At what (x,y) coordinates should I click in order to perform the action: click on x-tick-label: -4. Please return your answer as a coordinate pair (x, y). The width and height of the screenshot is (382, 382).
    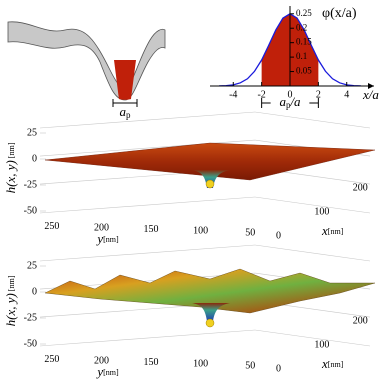
    Looking at the image, I should click on (233, 94).